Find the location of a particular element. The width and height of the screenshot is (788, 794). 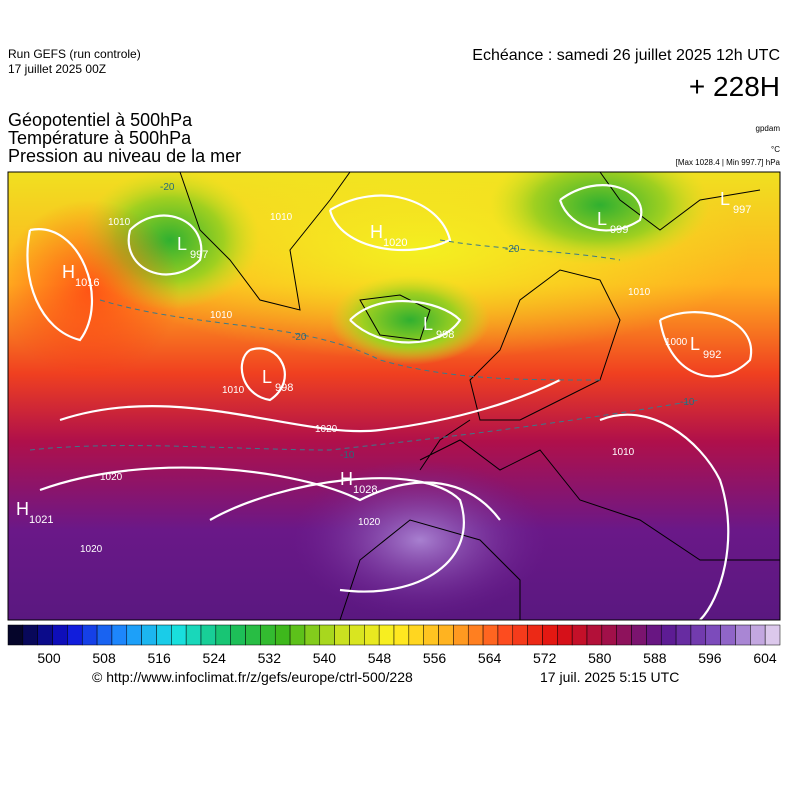

center-value: 1021 is located at coordinates (41, 520).